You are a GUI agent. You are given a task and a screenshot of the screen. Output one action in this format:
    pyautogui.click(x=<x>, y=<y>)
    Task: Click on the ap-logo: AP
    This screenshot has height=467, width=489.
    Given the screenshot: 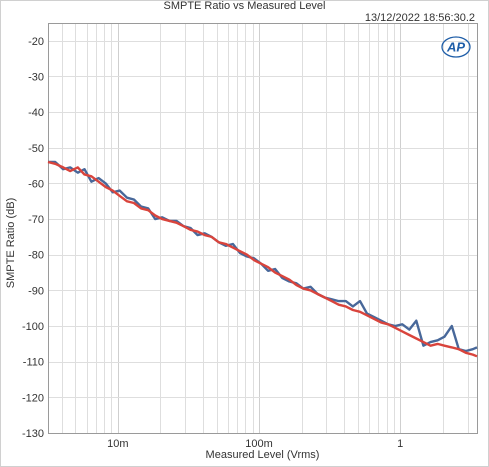 What is the action you would take?
    pyautogui.click(x=456, y=47)
    